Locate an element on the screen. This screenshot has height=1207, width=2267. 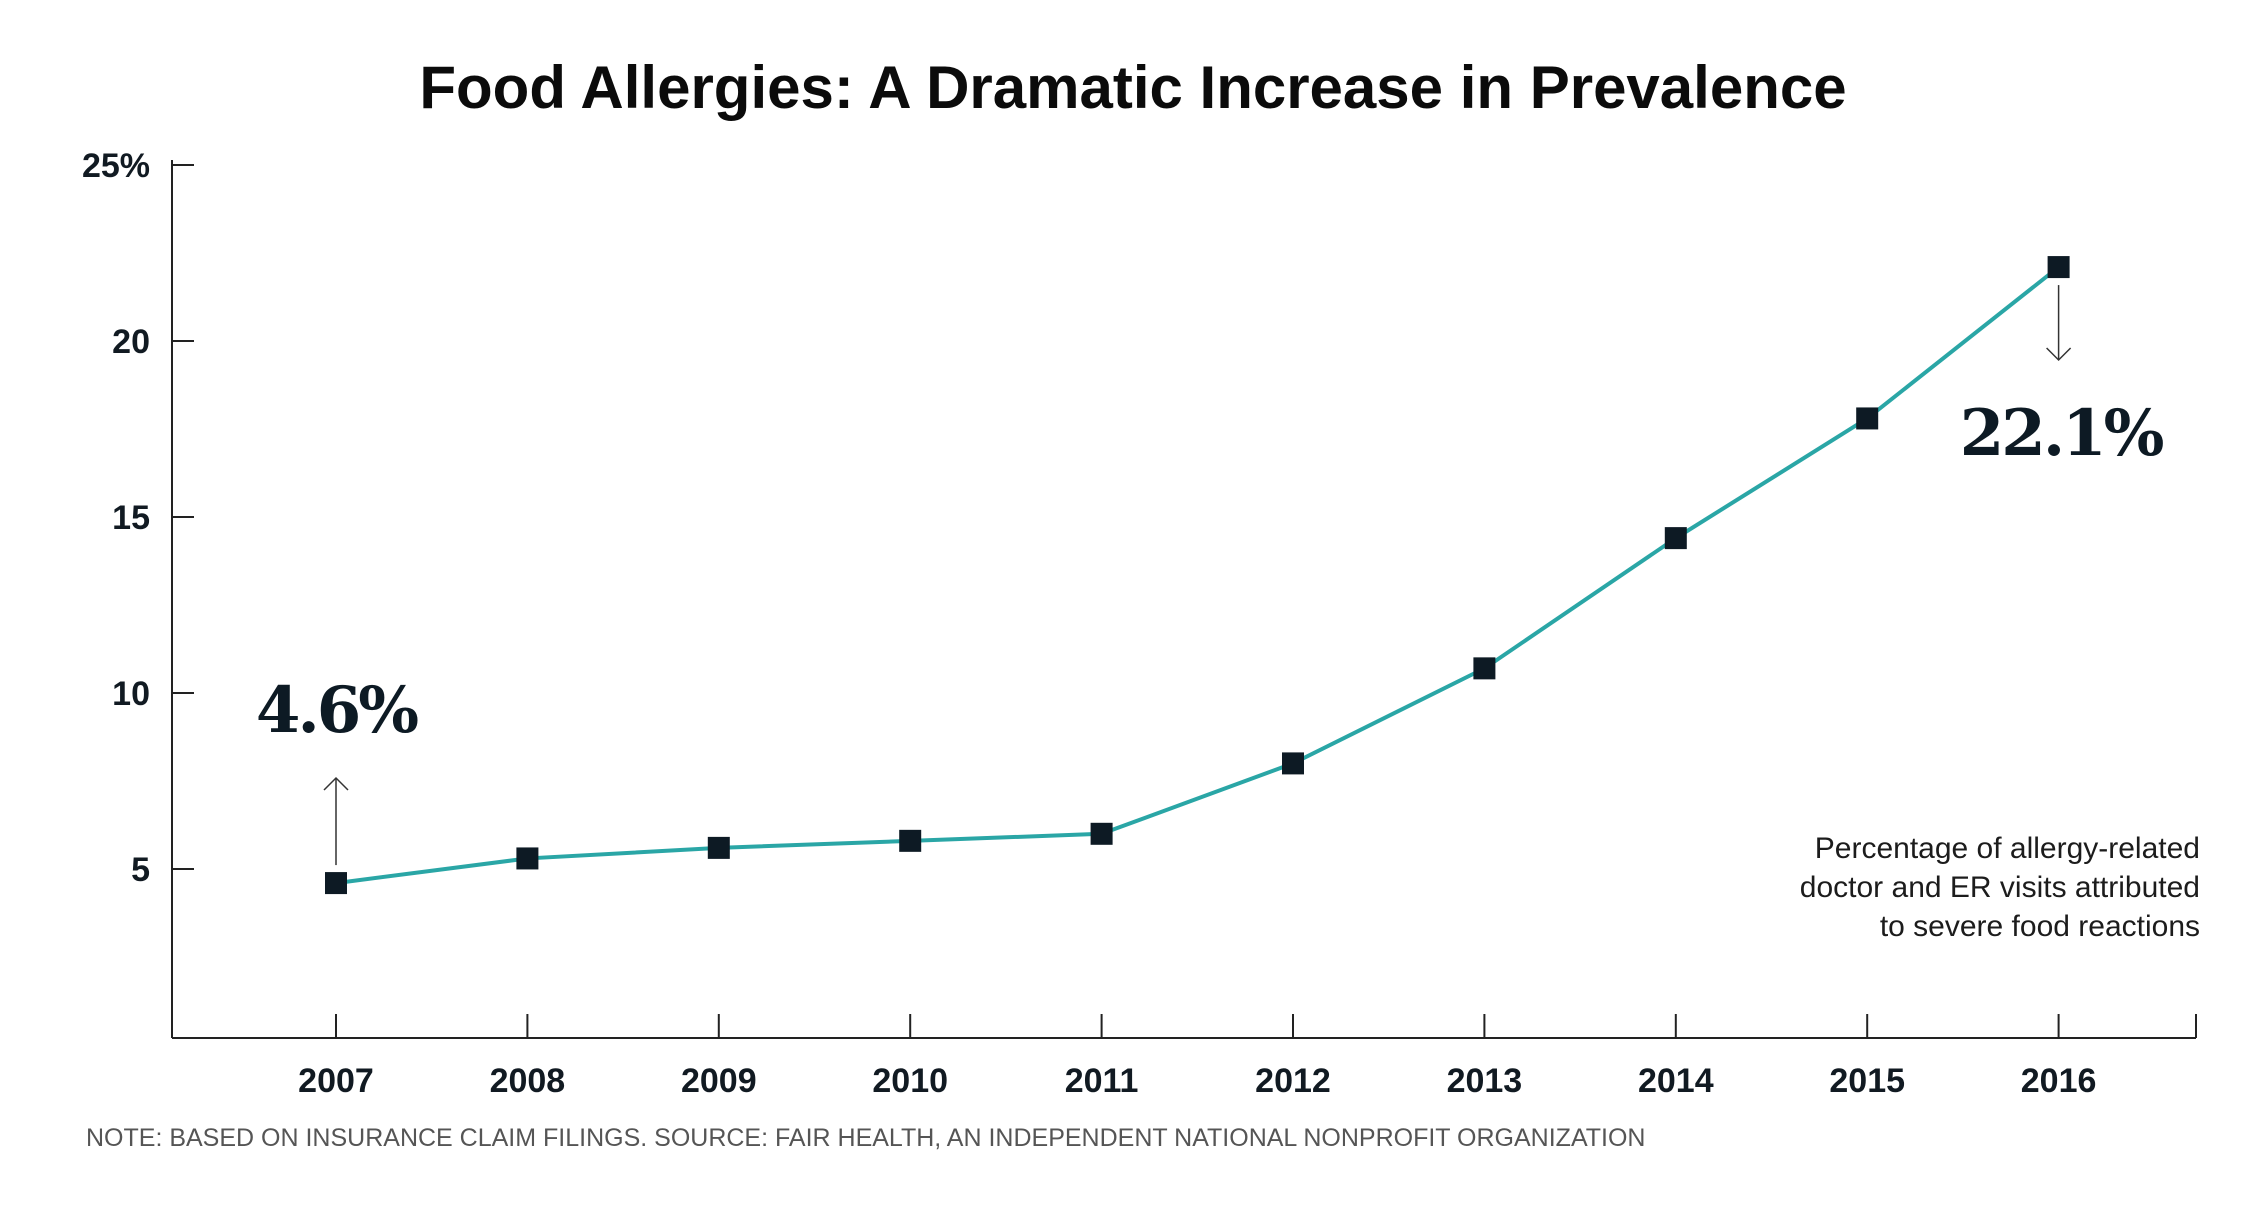
x-tick-label: 2015 is located at coordinates (1867, 1081).